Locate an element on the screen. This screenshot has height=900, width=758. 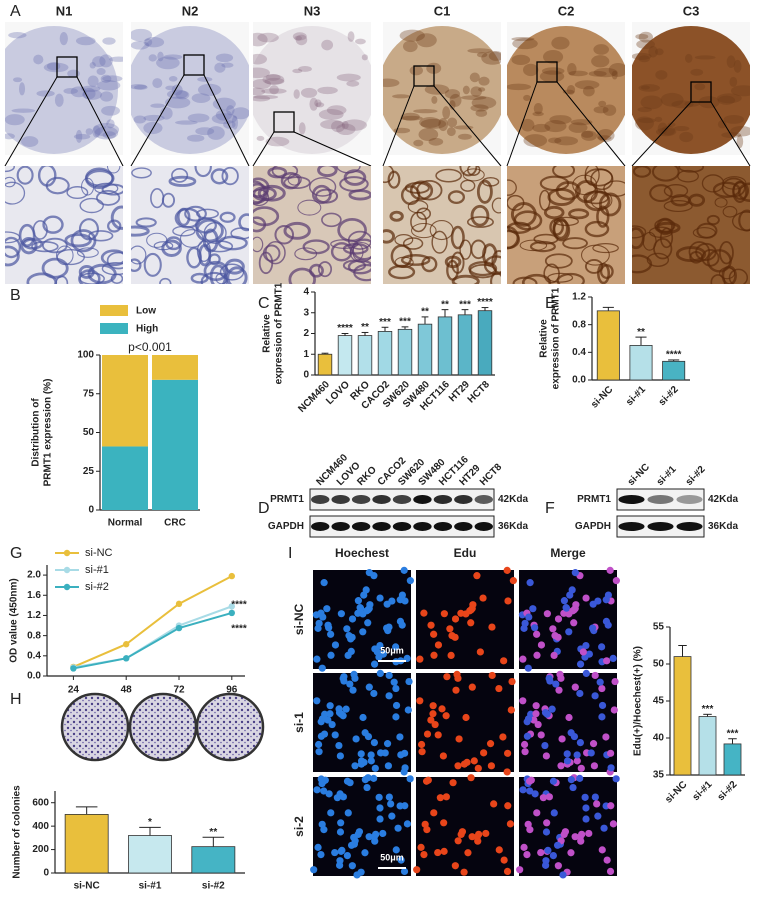
band-size: 36Kda is located at coordinates (723, 526).